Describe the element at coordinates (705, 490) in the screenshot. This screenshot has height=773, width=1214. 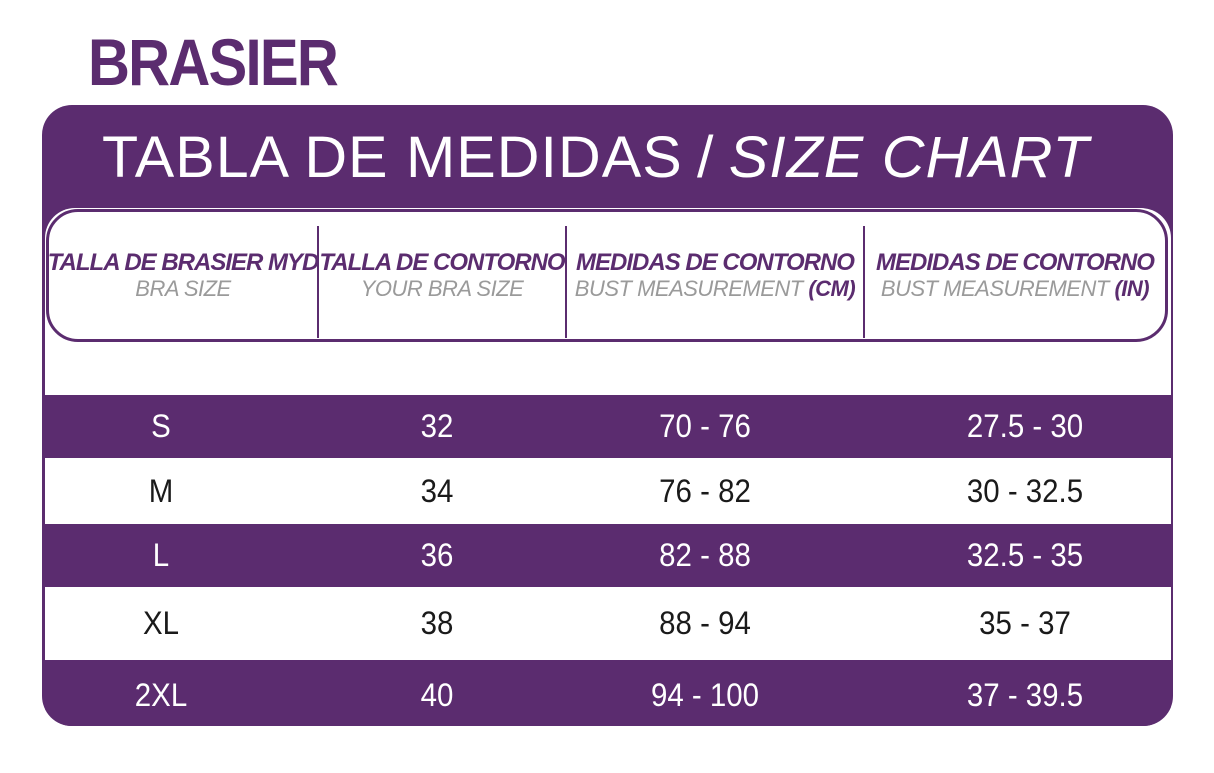
I see `cell-bust-cm: 76 - 82` at that location.